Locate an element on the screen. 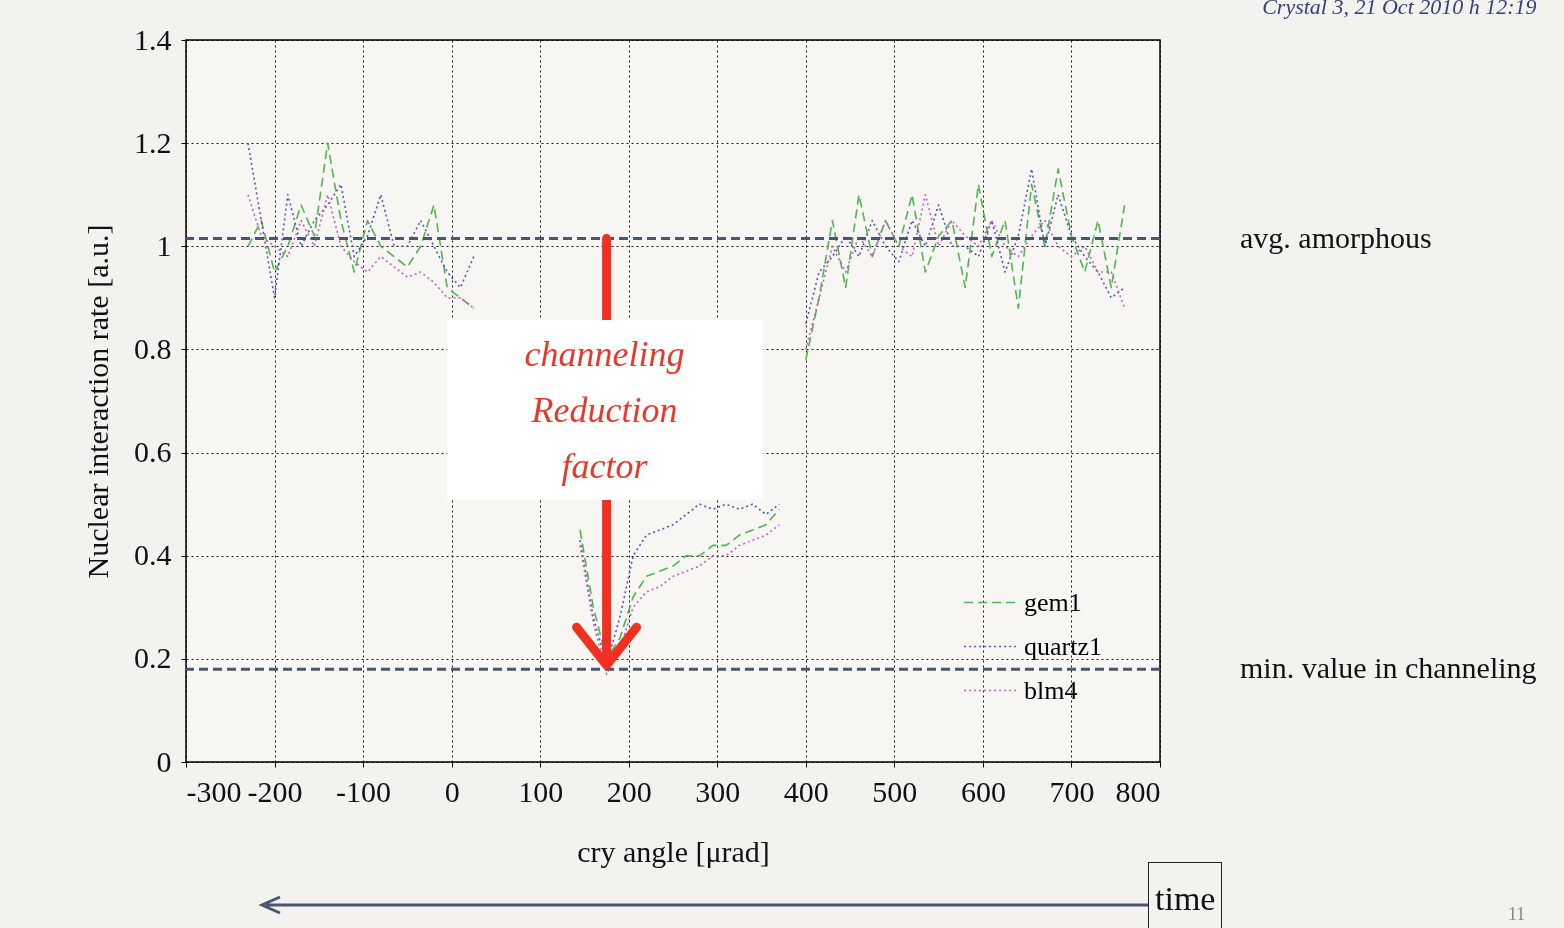 This screenshot has width=1564, height=928. x-axis-title: cry angle [μrad] is located at coordinates (673, 851).